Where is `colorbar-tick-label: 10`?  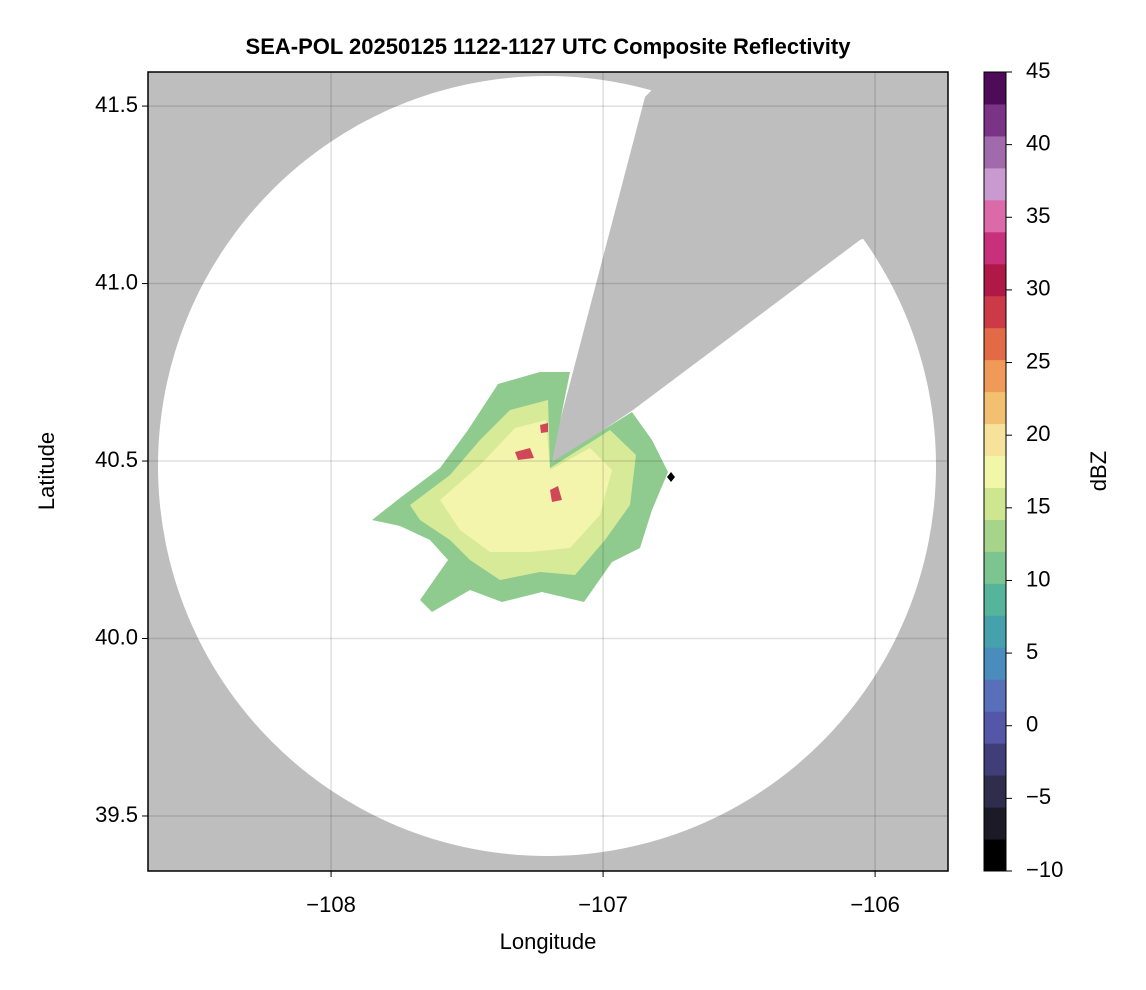 colorbar-tick-label: 10 is located at coordinates (1038, 578).